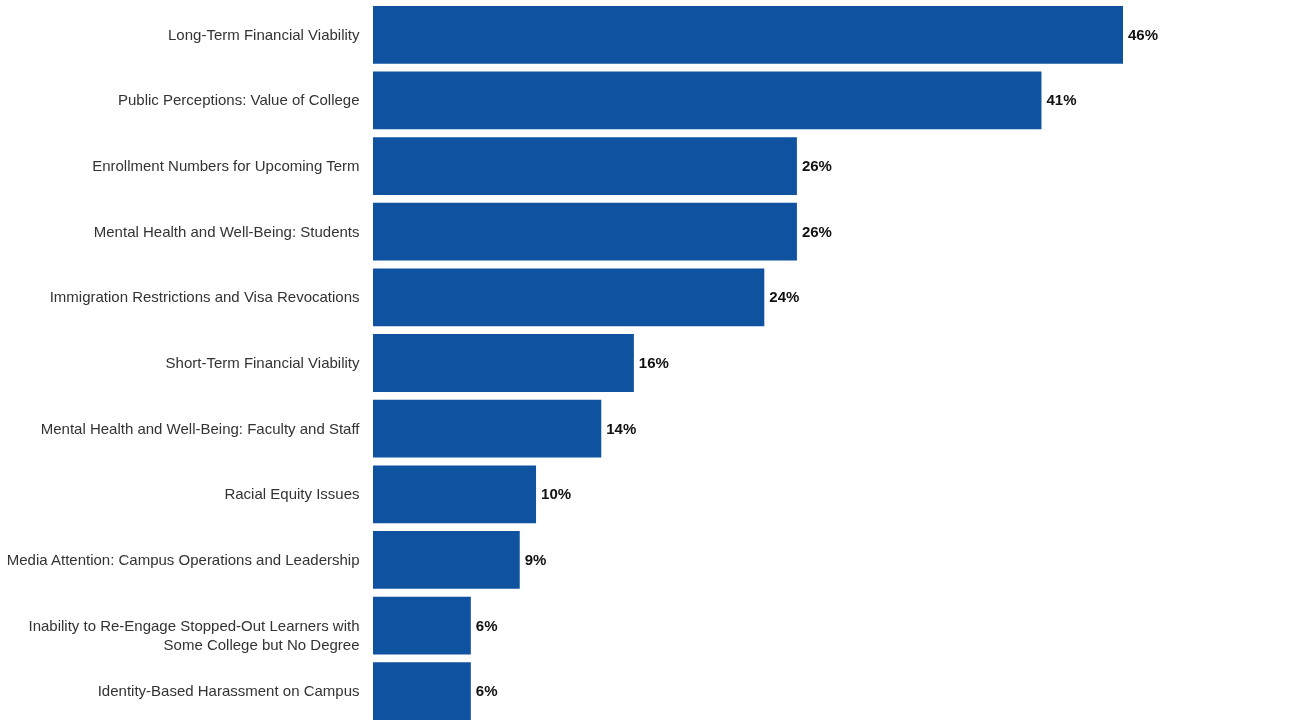 This screenshot has width=1292, height=726. What do you see at coordinates (194, 634) in the screenshot?
I see `y-tick-label: Inability to Re-Engage Stopped-Out Learners with Some College but No Degree` at bounding box center [194, 634].